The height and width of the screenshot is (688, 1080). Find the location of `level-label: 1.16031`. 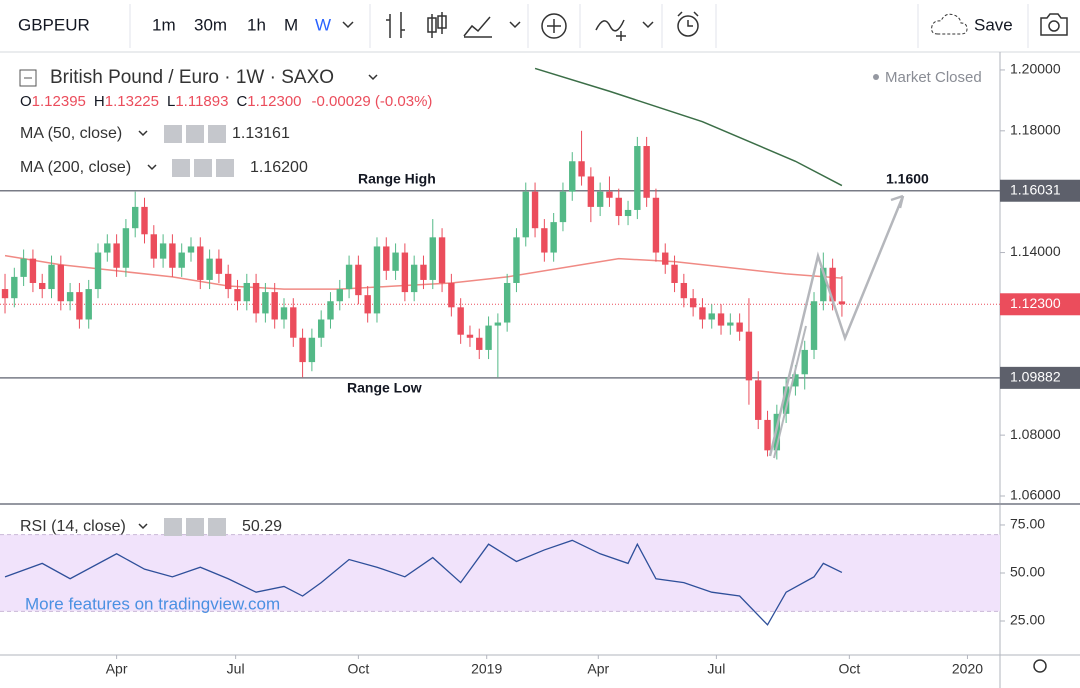

level-label: 1.16031 is located at coordinates (1035, 189).